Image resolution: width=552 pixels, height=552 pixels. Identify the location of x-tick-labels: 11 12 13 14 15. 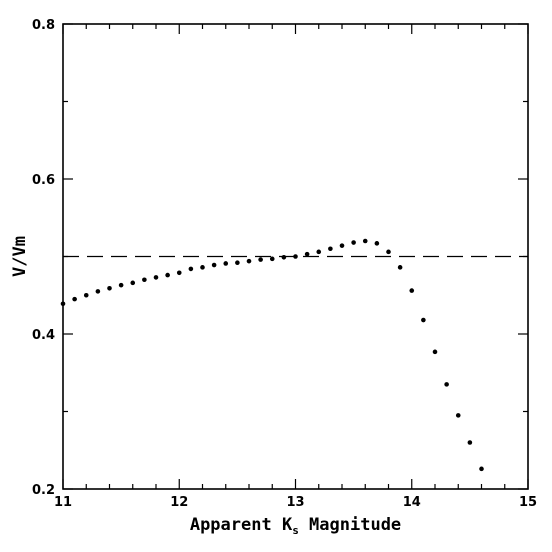
(295, 502).